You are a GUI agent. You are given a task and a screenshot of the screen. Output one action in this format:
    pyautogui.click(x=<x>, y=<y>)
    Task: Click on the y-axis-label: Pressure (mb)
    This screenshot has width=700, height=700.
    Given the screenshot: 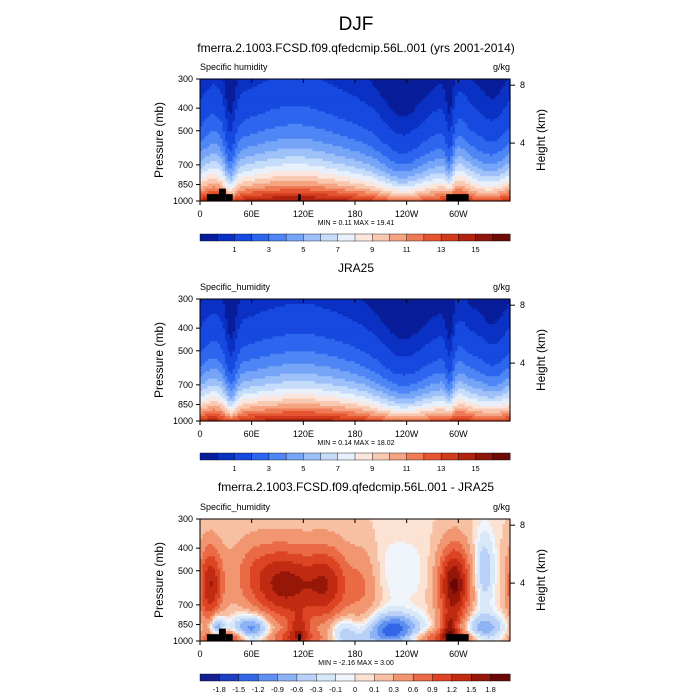 What is the action you would take?
    pyautogui.click(x=159, y=140)
    